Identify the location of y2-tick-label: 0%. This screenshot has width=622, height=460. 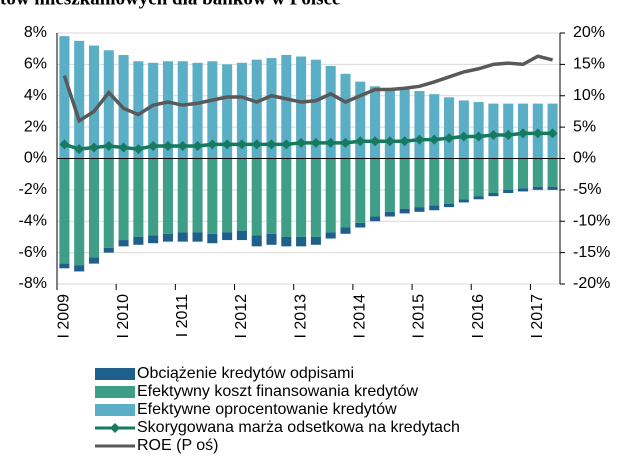
(584, 158).